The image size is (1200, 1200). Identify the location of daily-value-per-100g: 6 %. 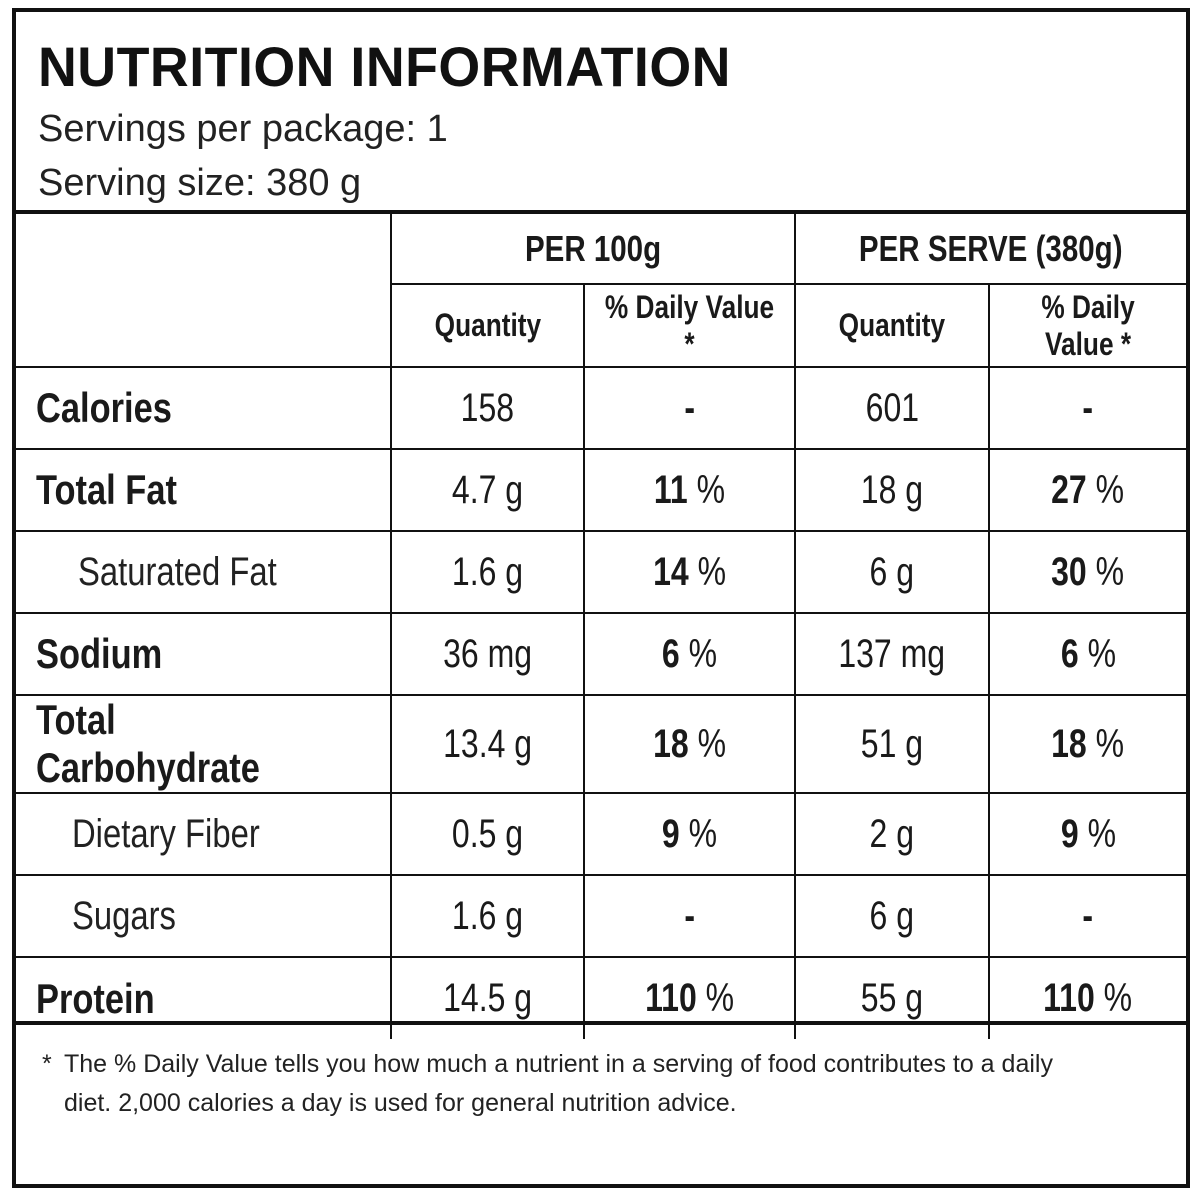
(689, 654).